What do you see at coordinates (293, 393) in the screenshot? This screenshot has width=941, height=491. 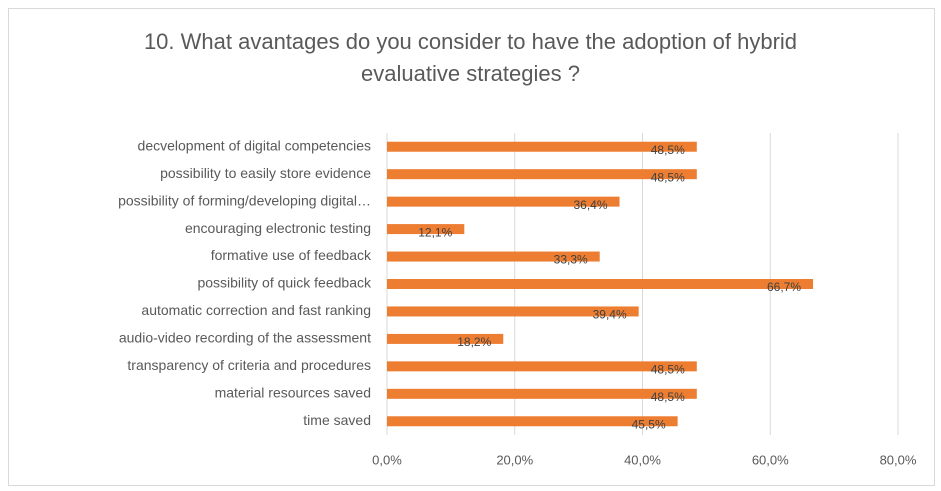 I see `y-tick-label: material resources saved` at bounding box center [293, 393].